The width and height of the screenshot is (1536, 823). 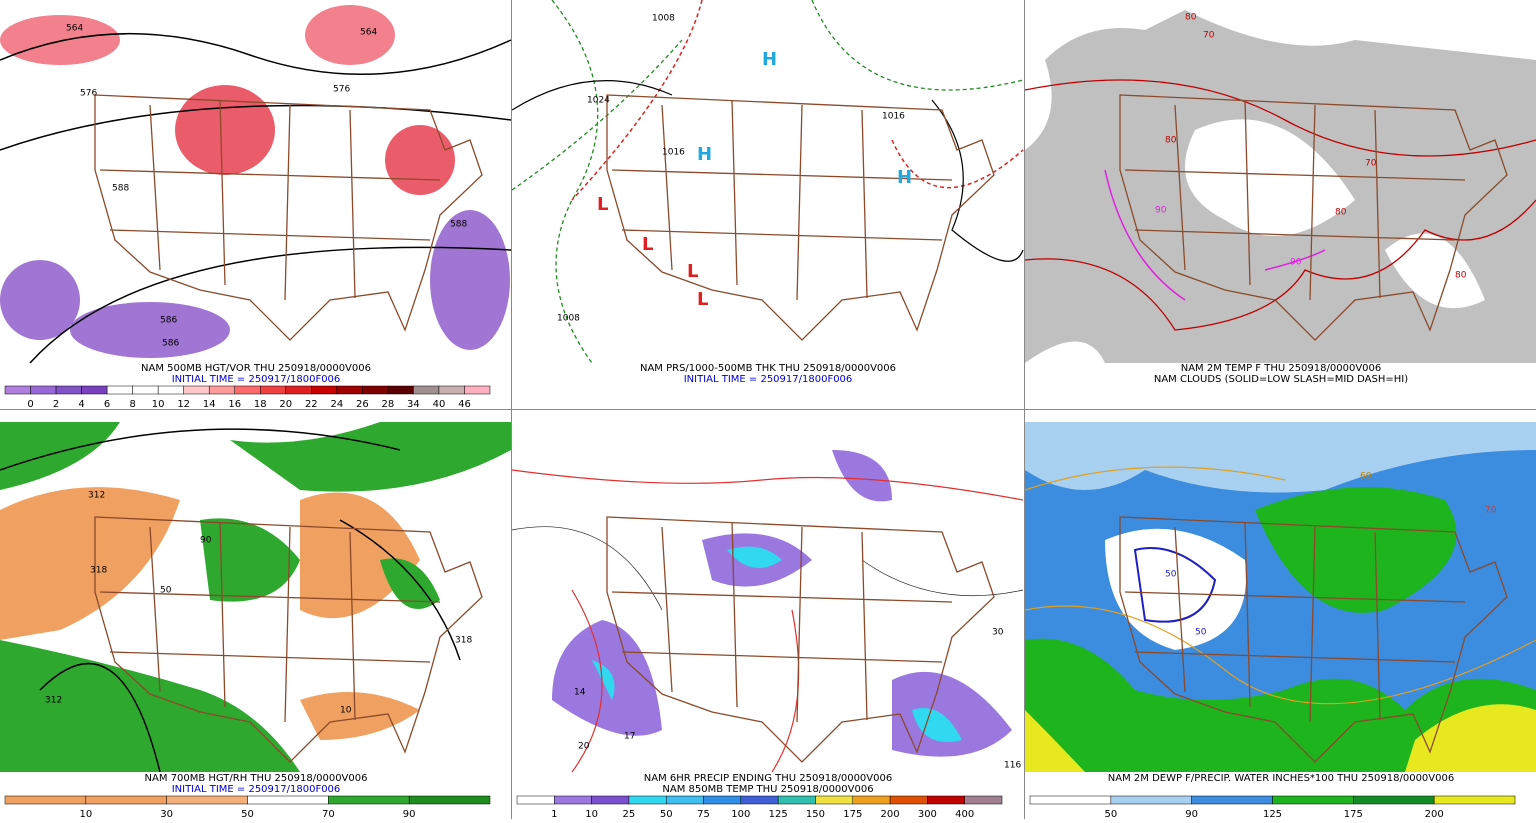 I want to click on colorbar-label: 25, so click(x=629, y=814).